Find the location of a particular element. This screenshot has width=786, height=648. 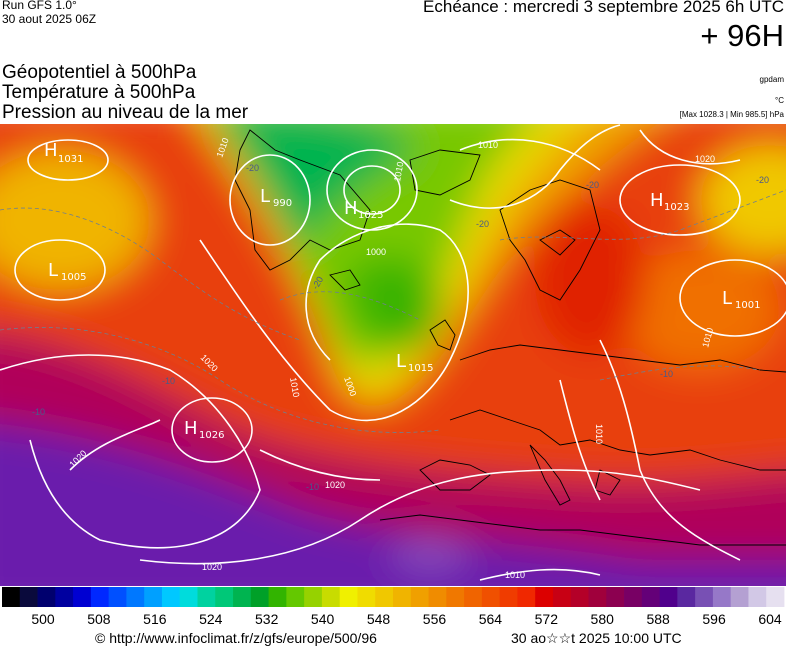

title-geopotential: Géopotentiel à 500hPa is located at coordinates (99, 72).